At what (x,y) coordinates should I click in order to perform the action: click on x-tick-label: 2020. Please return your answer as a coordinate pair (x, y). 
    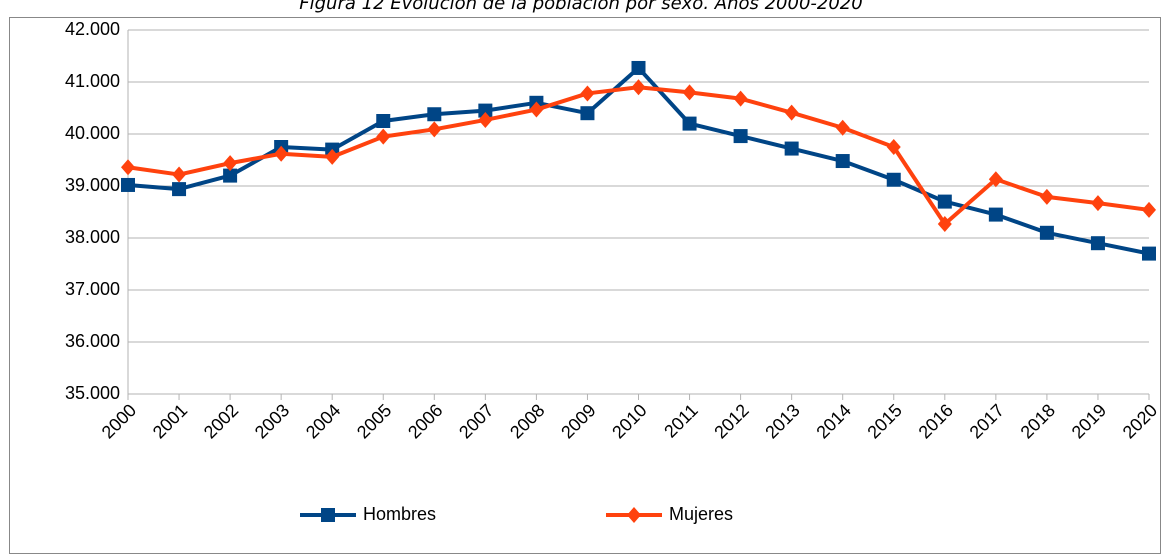
    Looking at the image, I should click on (1140, 421).